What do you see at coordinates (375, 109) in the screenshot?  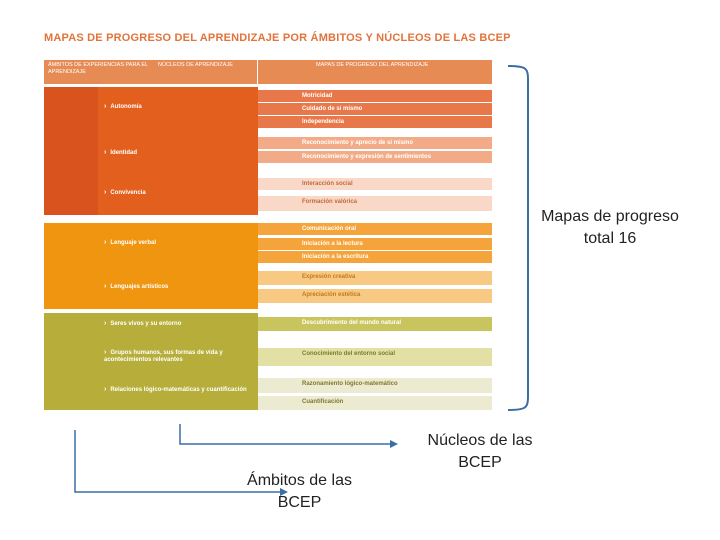 I see `mapa-progreso-row: Cuidado de sí mismo` at bounding box center [375, 109].